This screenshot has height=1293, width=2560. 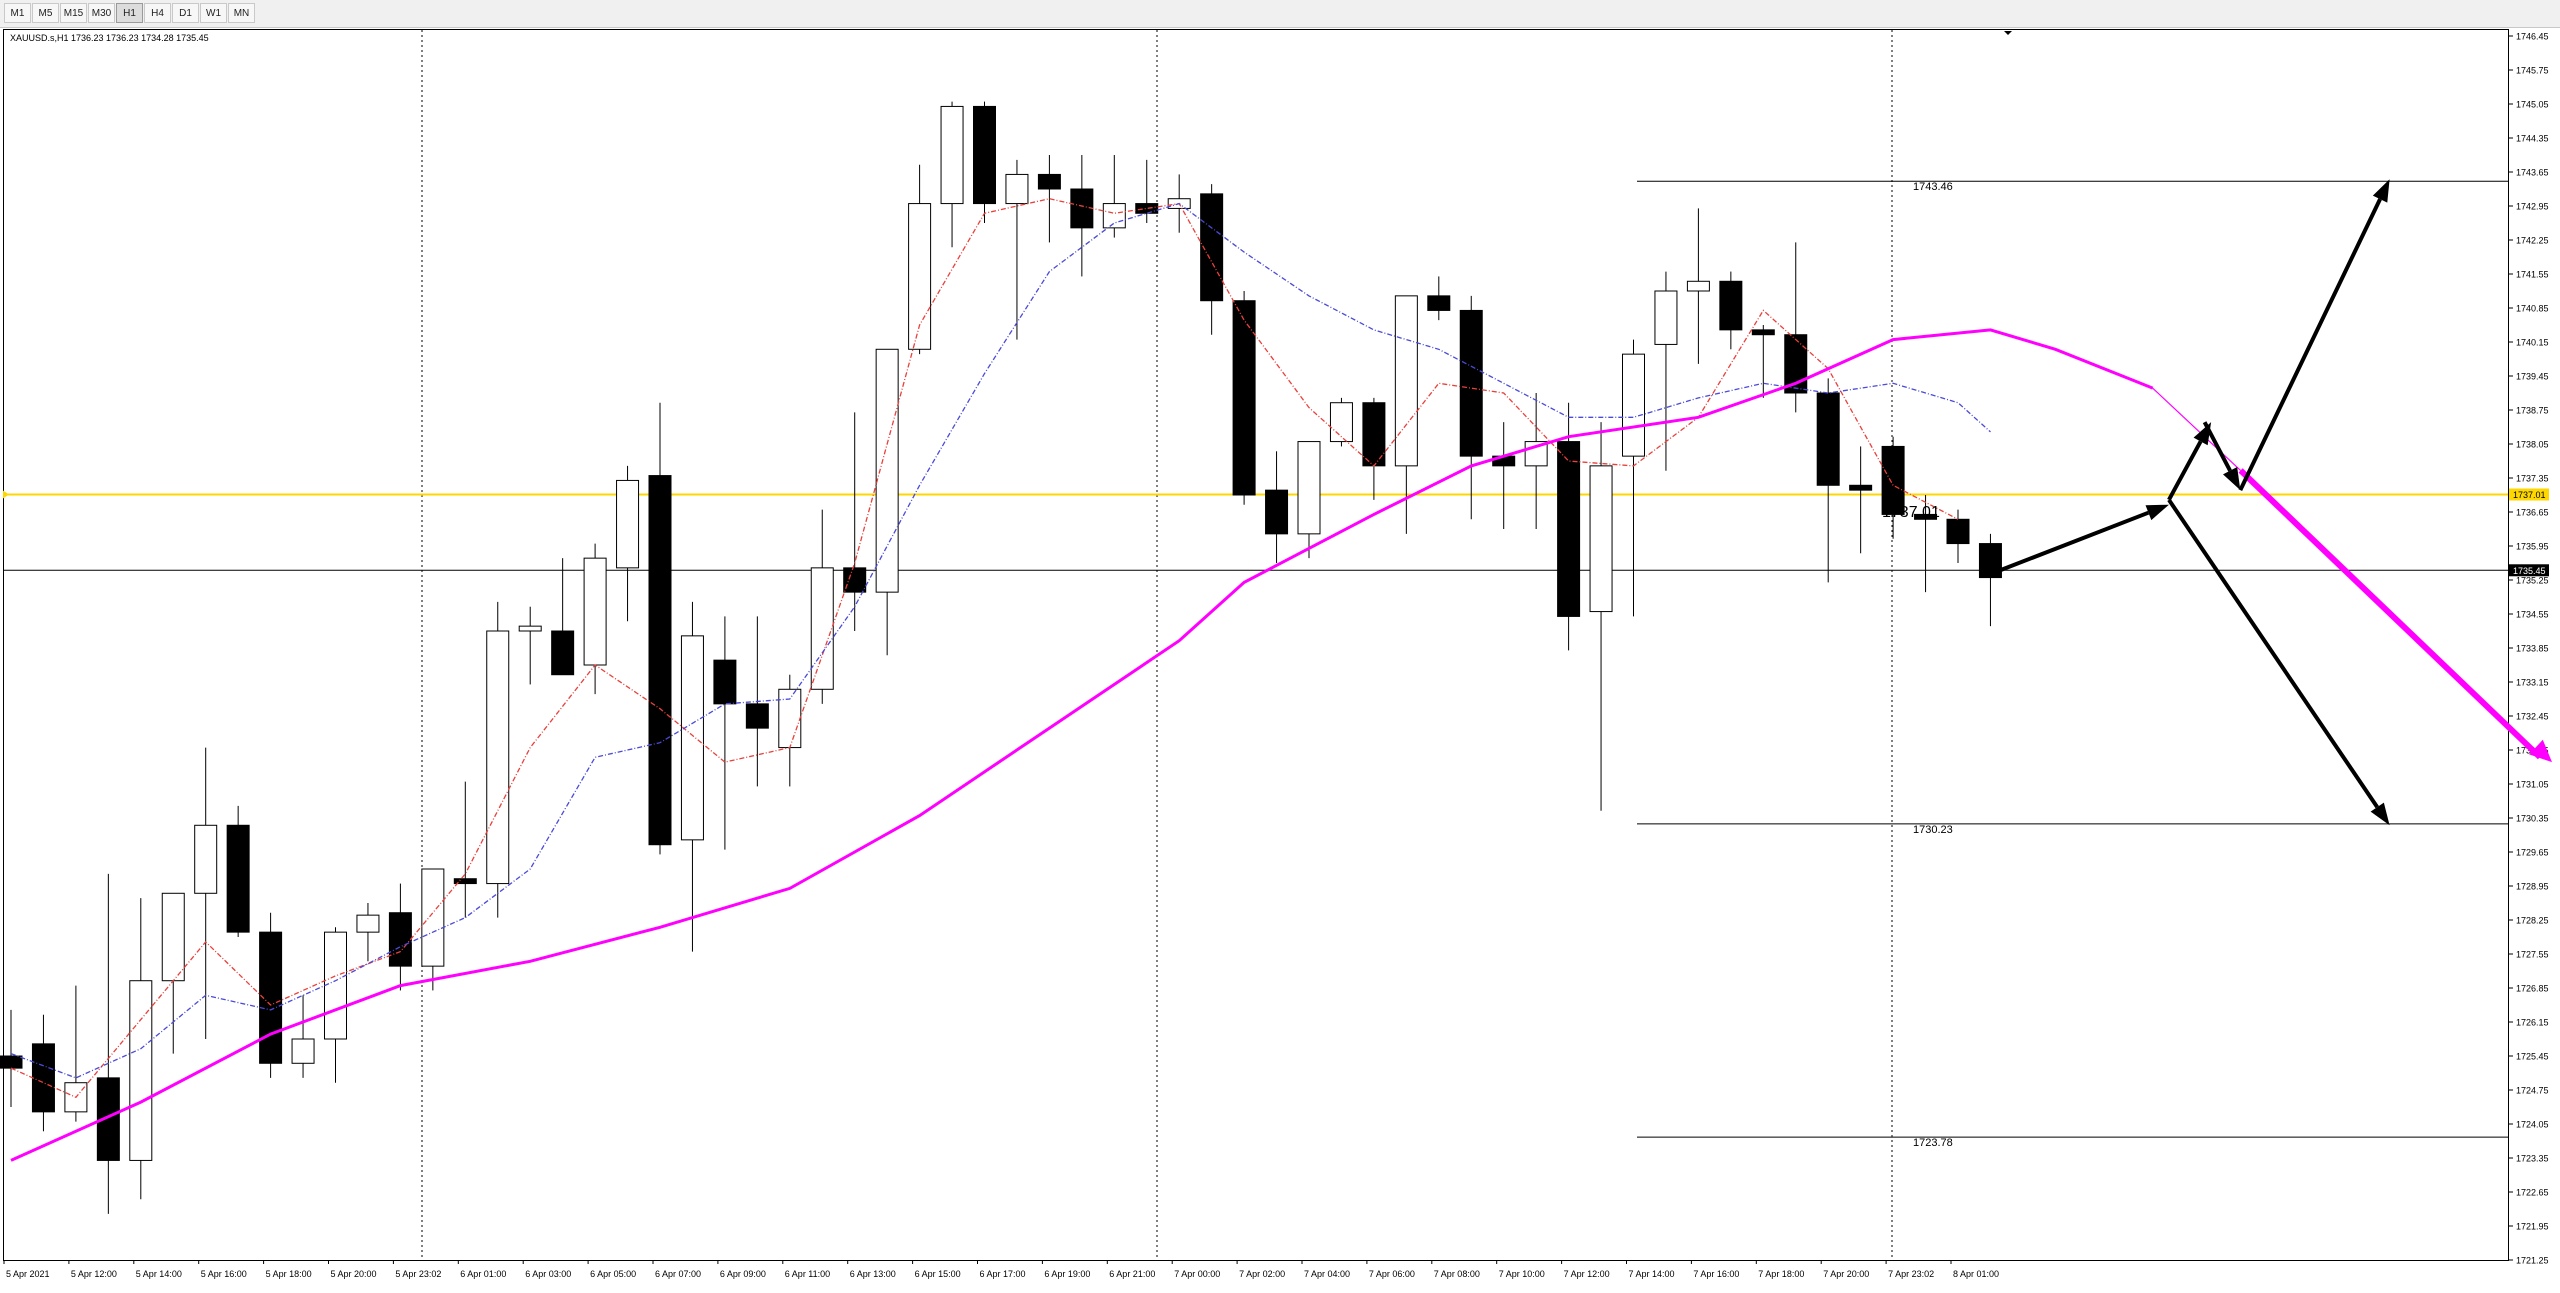 What do you see at coordinates (45, 13) in the screenshot?
I see `timeframe-button-m5: M5` at bounding box center [45, 13].